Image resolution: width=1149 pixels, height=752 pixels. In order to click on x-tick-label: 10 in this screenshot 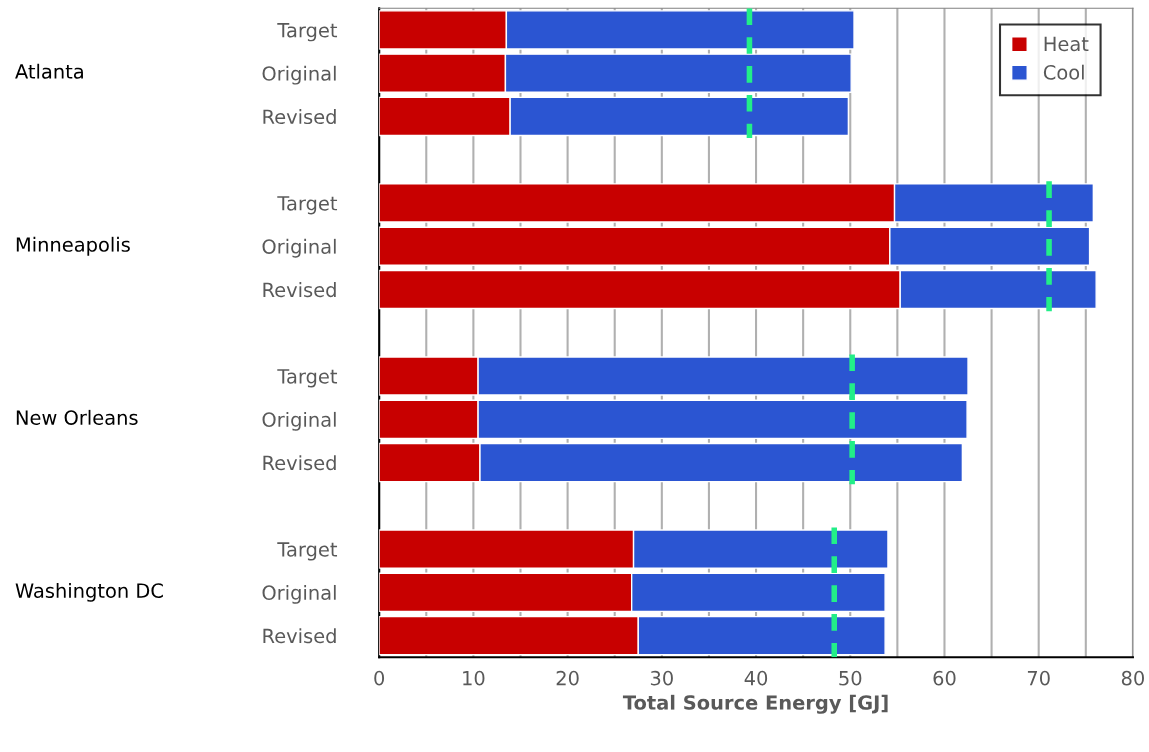, I will do `click(474, 678)`.